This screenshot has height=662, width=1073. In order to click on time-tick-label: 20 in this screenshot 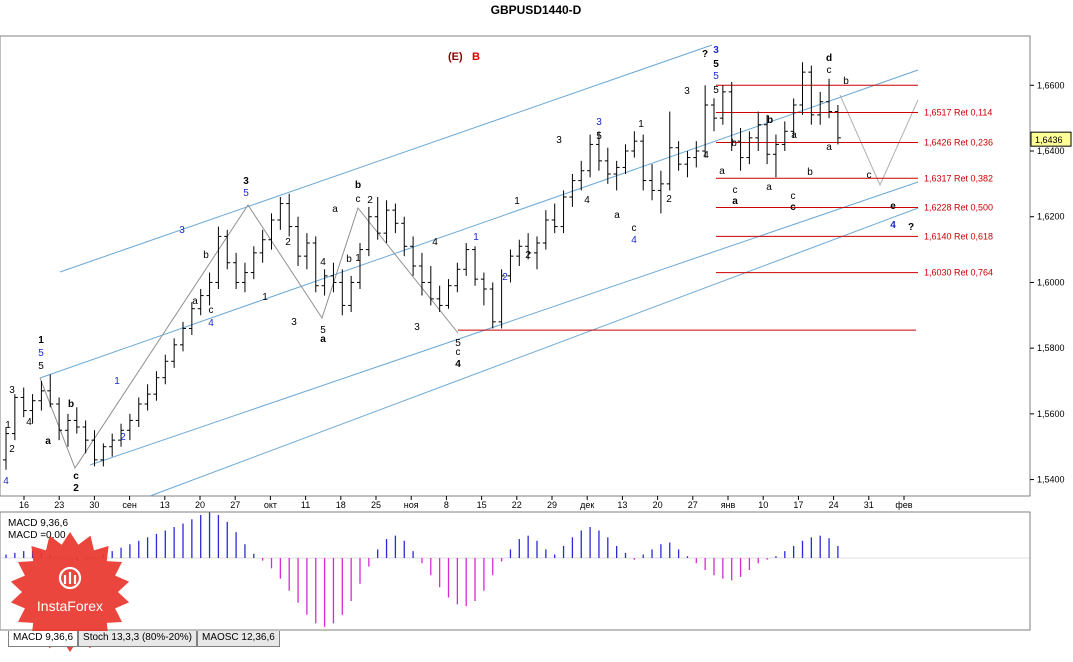, I will do `click(200, 505)`.